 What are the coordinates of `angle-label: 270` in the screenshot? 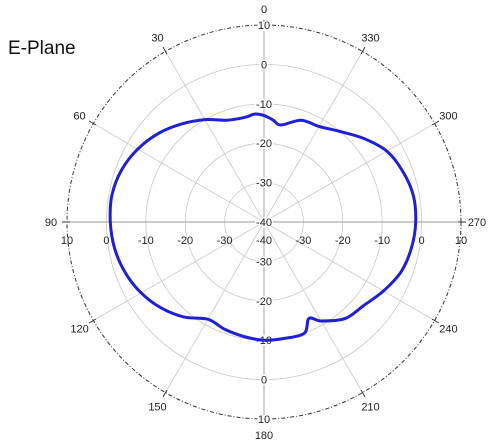 It's located at (477, 223).